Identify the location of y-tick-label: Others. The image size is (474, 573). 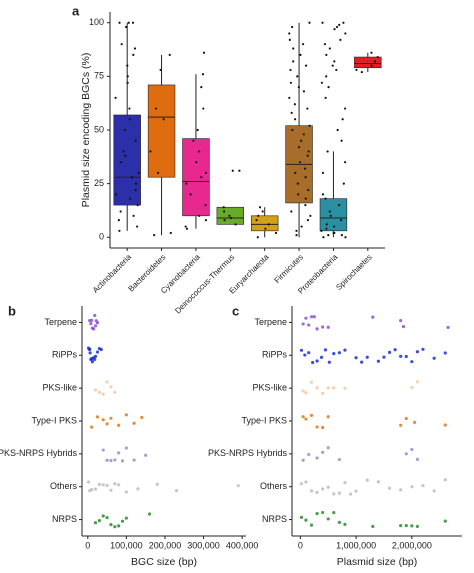
(64, 486).